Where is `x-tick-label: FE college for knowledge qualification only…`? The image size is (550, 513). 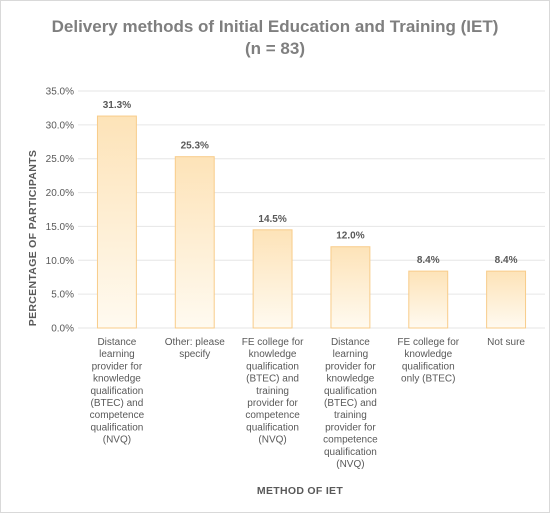 x-tick-label: FE college for knowledge qualification only… is located at coordinates (428, 361).